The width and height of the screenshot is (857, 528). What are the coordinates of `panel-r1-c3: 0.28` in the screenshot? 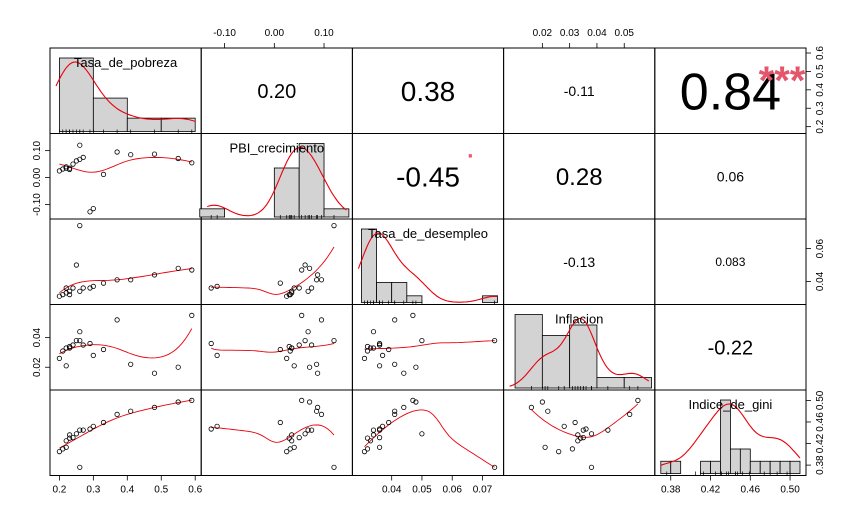 It's located at (579, 176).